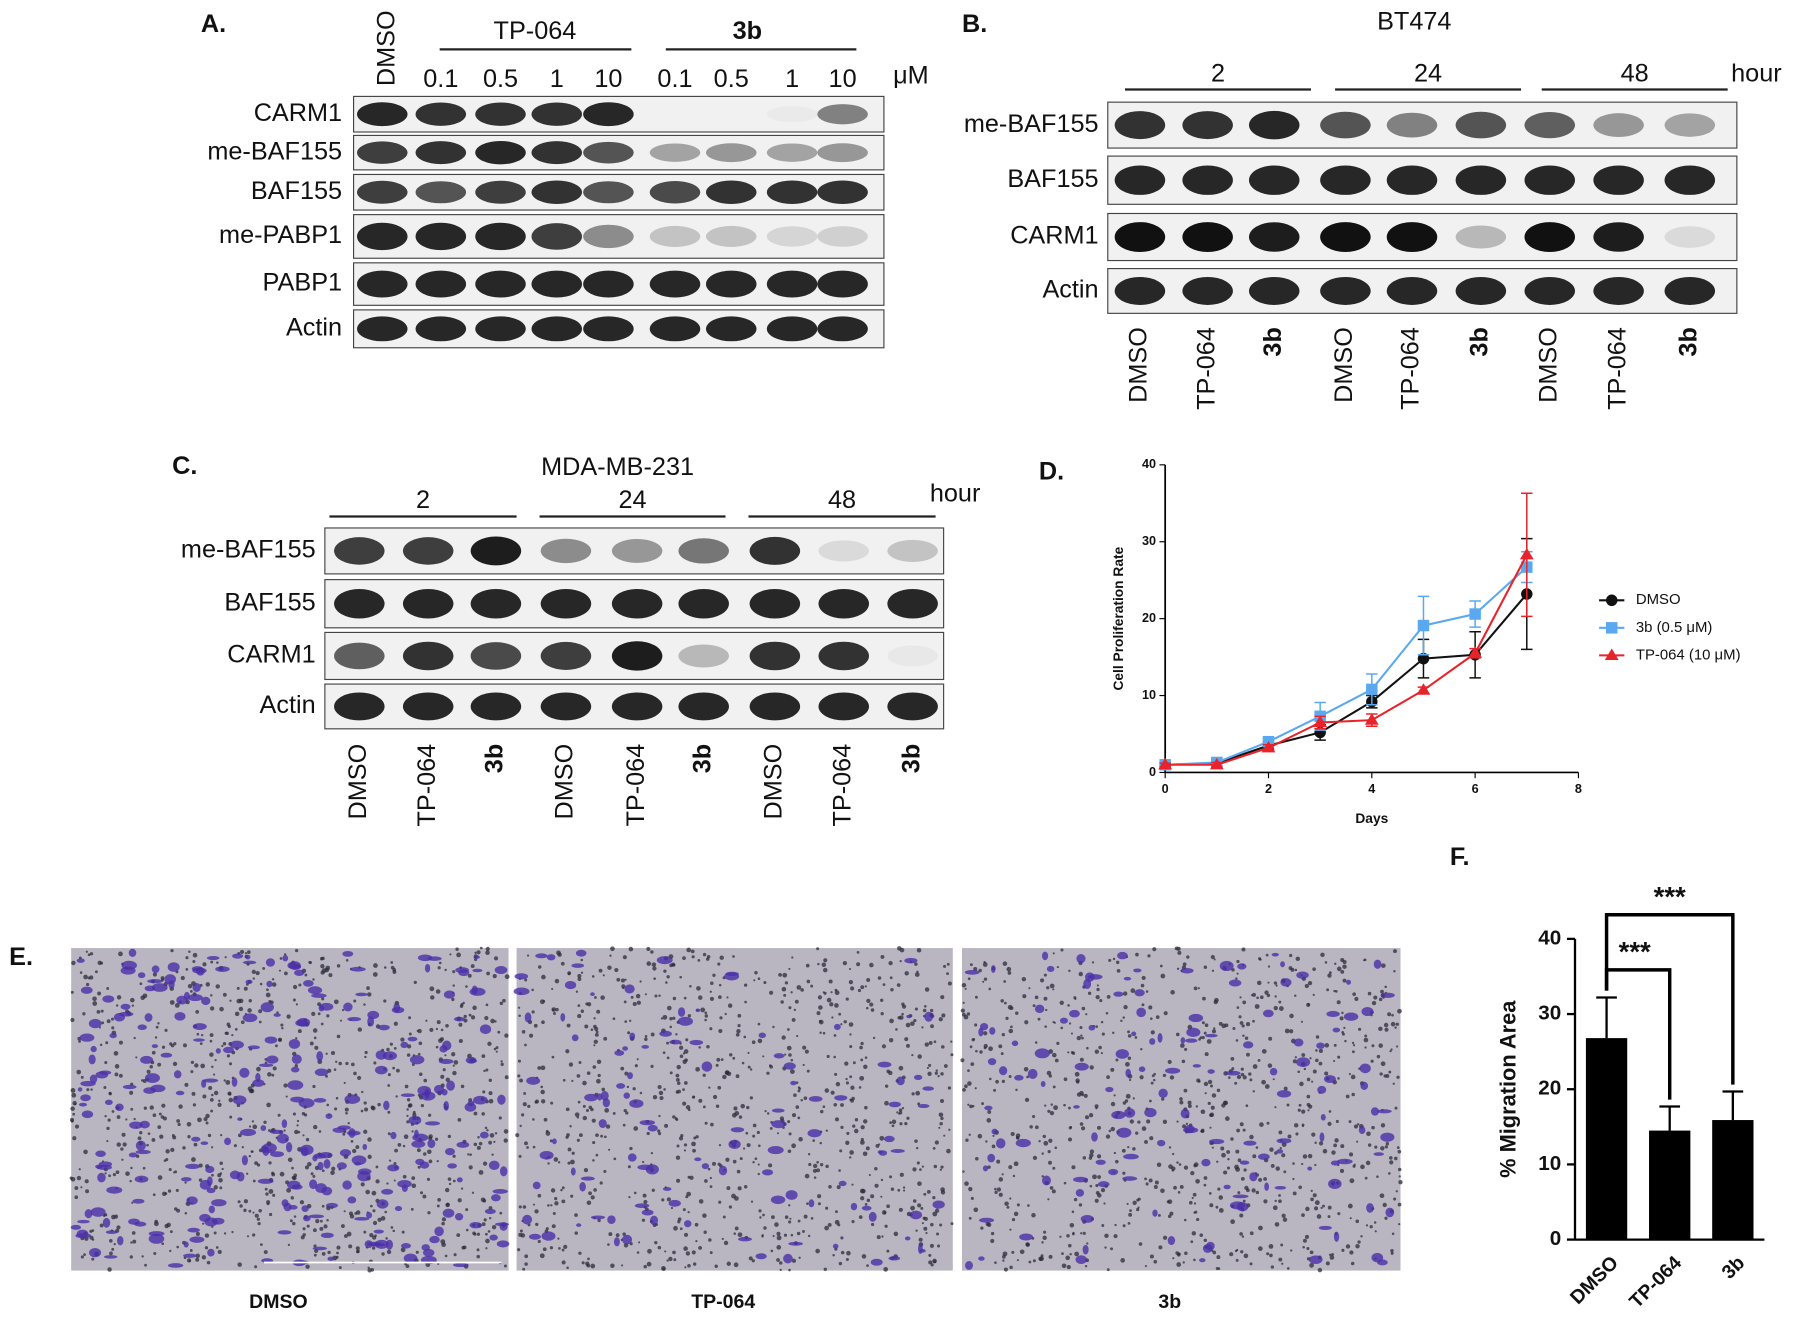 The width and height of the screenshot is (1800, 1336). I want to click on lane-label: 0.5, so click(731, 79).